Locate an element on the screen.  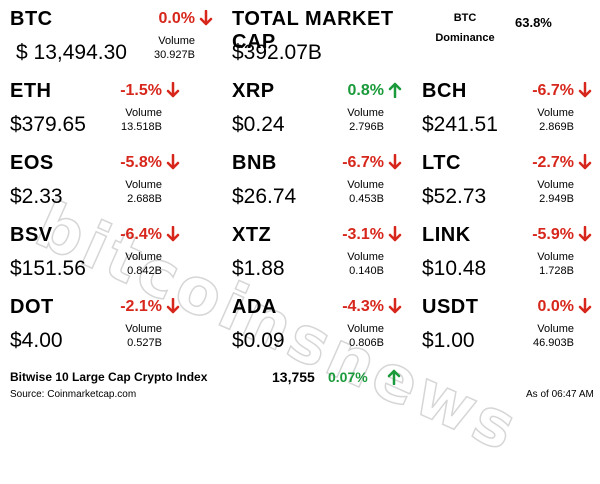
coin-cell-ada: ADA -4.3% $0.09 Volume 0.806B is located at coordinates (317, 327).